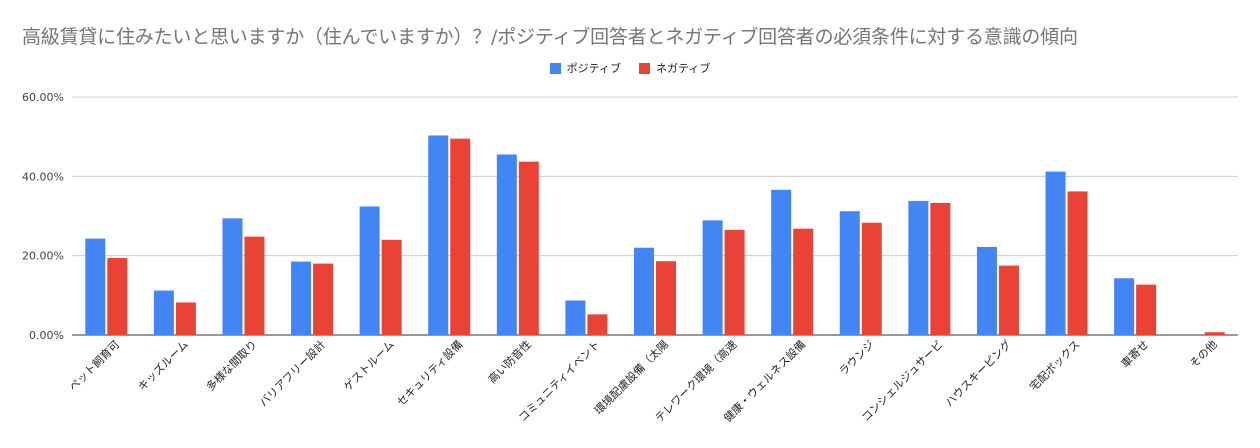 The width and height of the screenshot is (1260, 448). I want to click on x-category-label: 車寄せ, so click(1134, 353).